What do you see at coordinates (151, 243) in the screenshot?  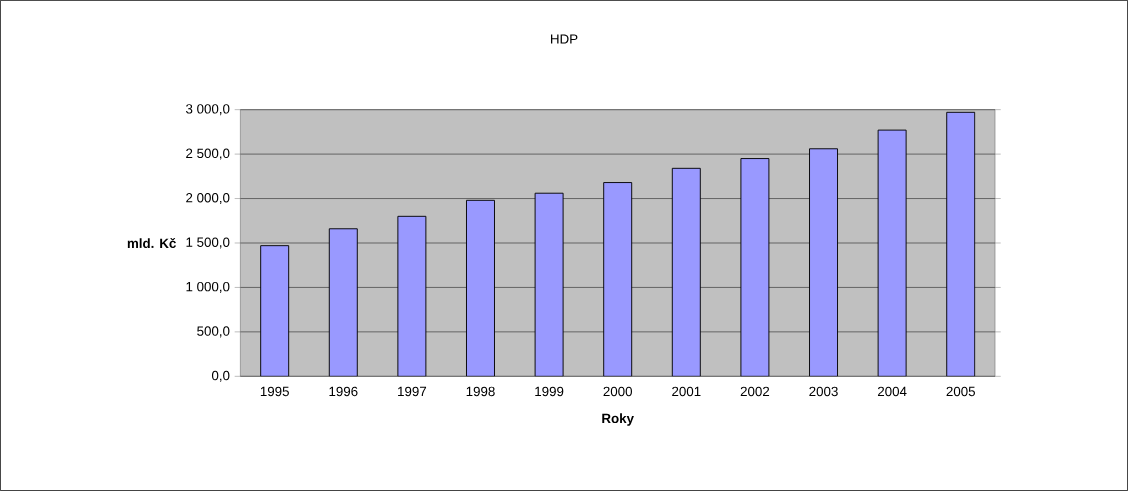 I see `y-axis-title: mld. Kč` at bounding box center [151, 243].